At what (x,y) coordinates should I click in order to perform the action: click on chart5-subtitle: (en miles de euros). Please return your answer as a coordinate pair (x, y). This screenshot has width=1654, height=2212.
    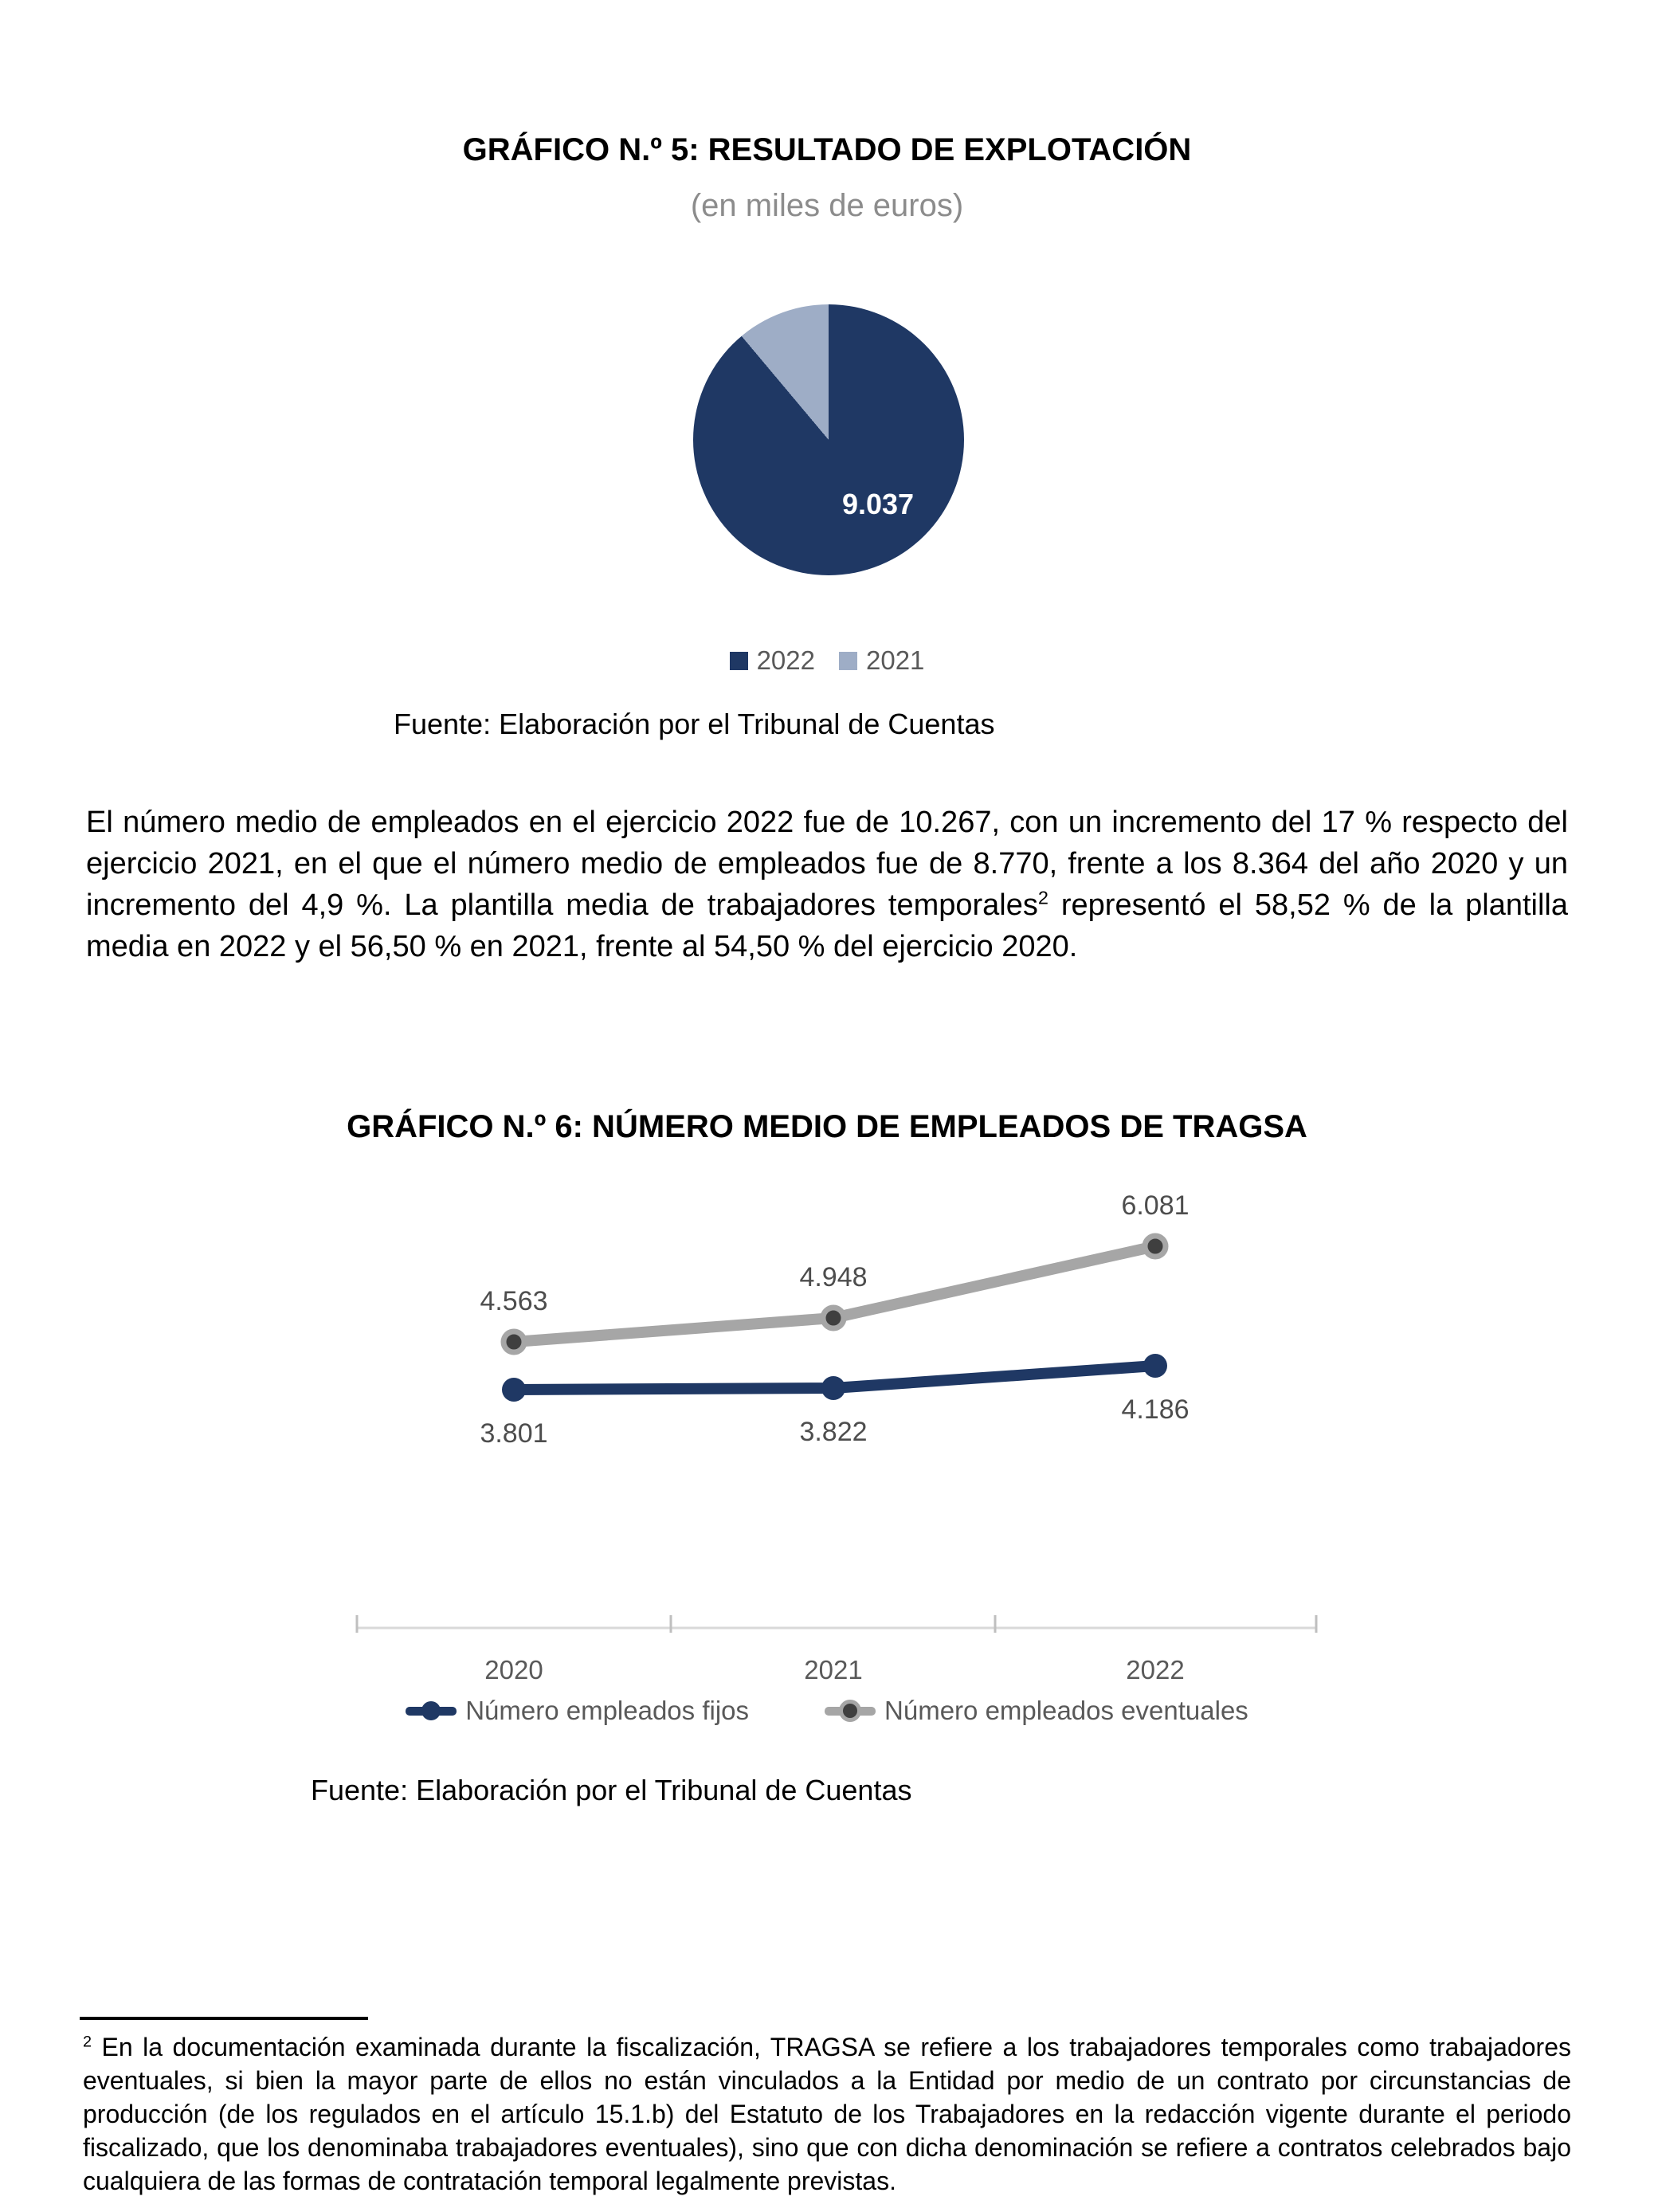
    Looking at the image, I should click on (827, 205).